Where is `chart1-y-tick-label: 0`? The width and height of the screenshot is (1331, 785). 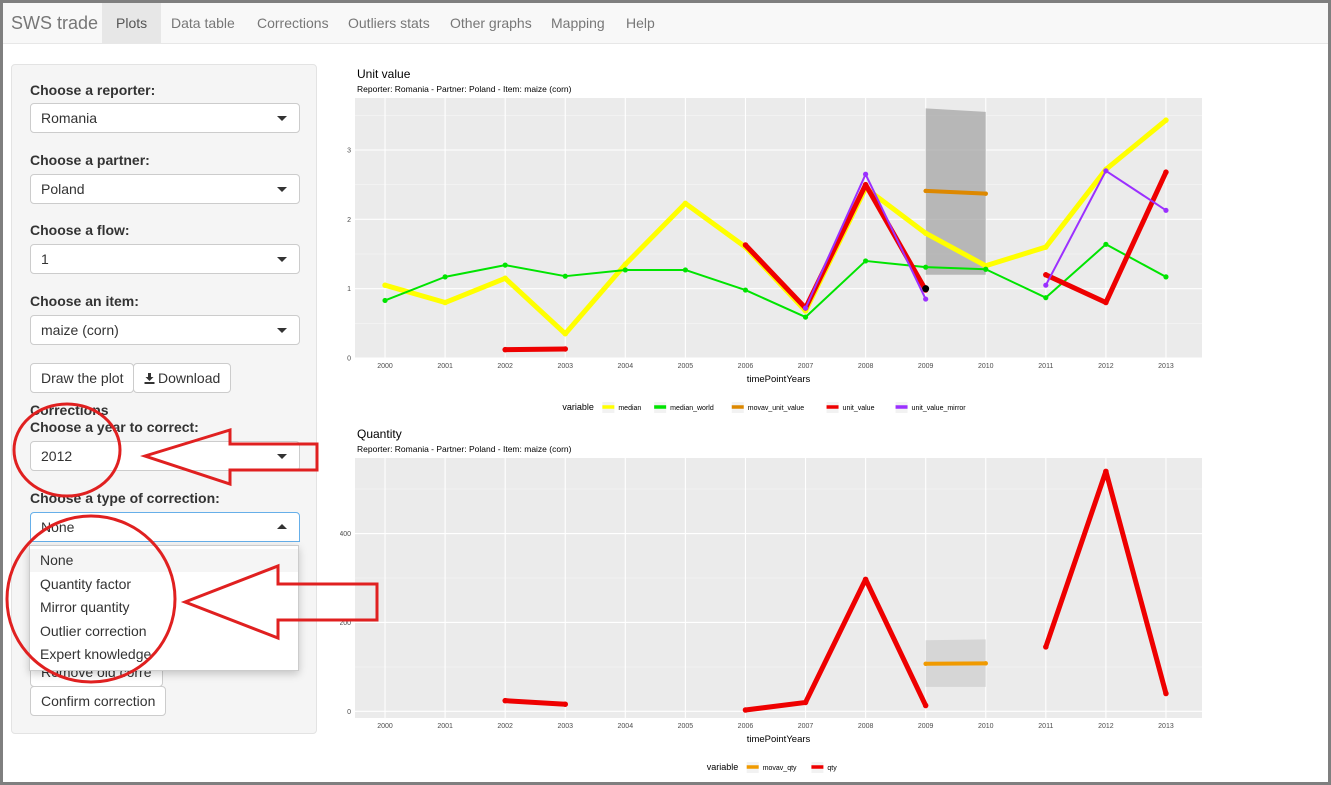 chart1-y-tick-label: 0 is located at coordinates (349, 359).